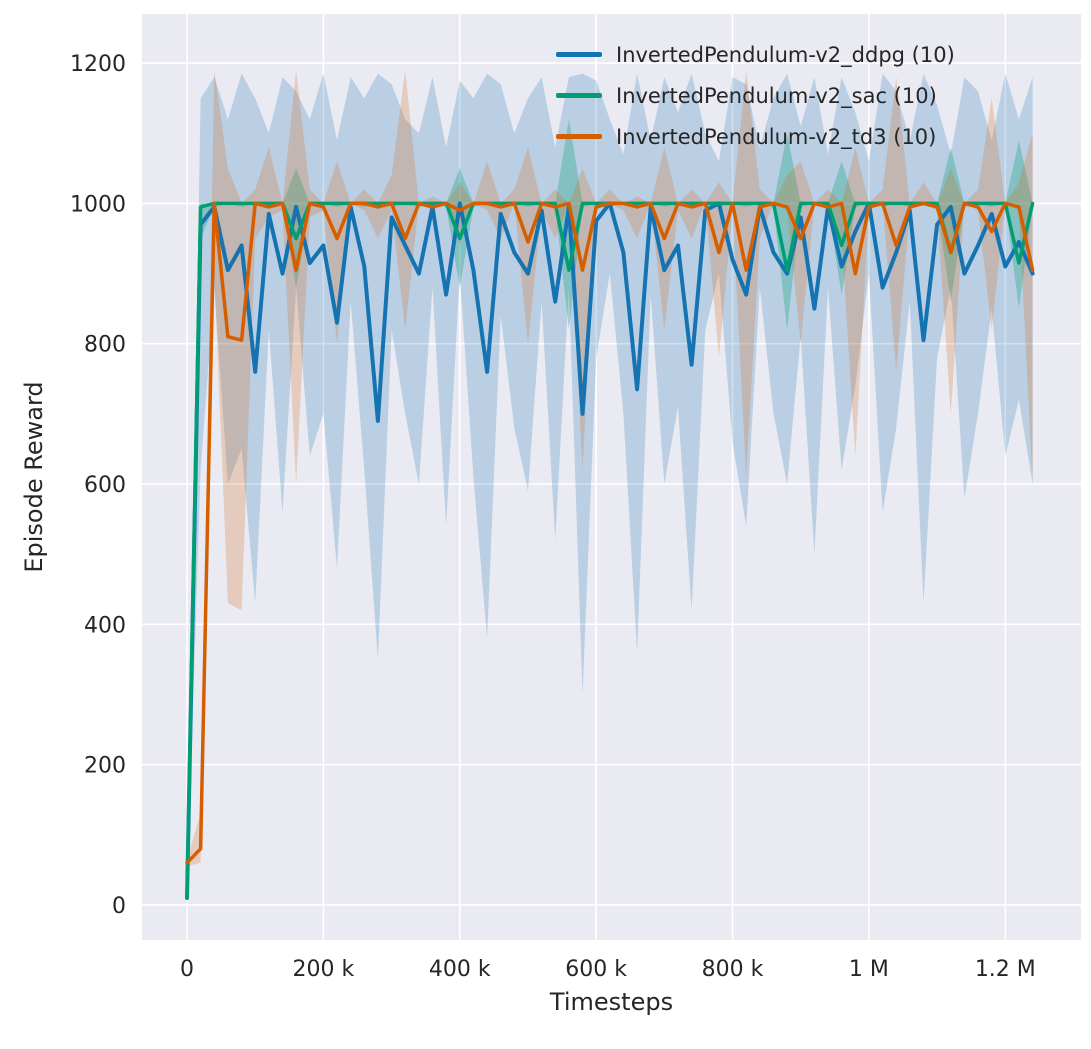 The width and height of the screenshot is (1091, 1049). Describe the element at coordinates (98, 204) in the screenshot. I see `svg-text: 1000` at that location.